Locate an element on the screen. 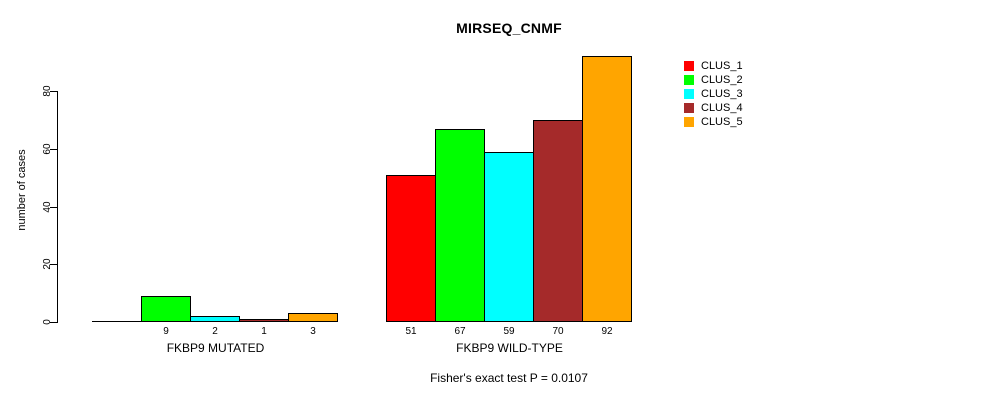  bar-value-label: 67 is located at coordinates (460, 331).